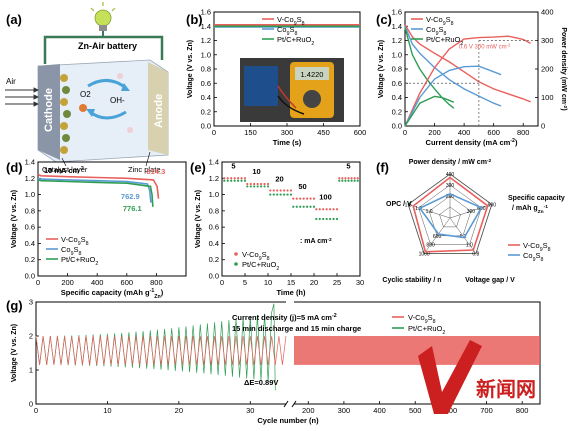  Describe the element at coordinates (287, 132) in the screenshot. I see `x-tick-label: 300` at that location.